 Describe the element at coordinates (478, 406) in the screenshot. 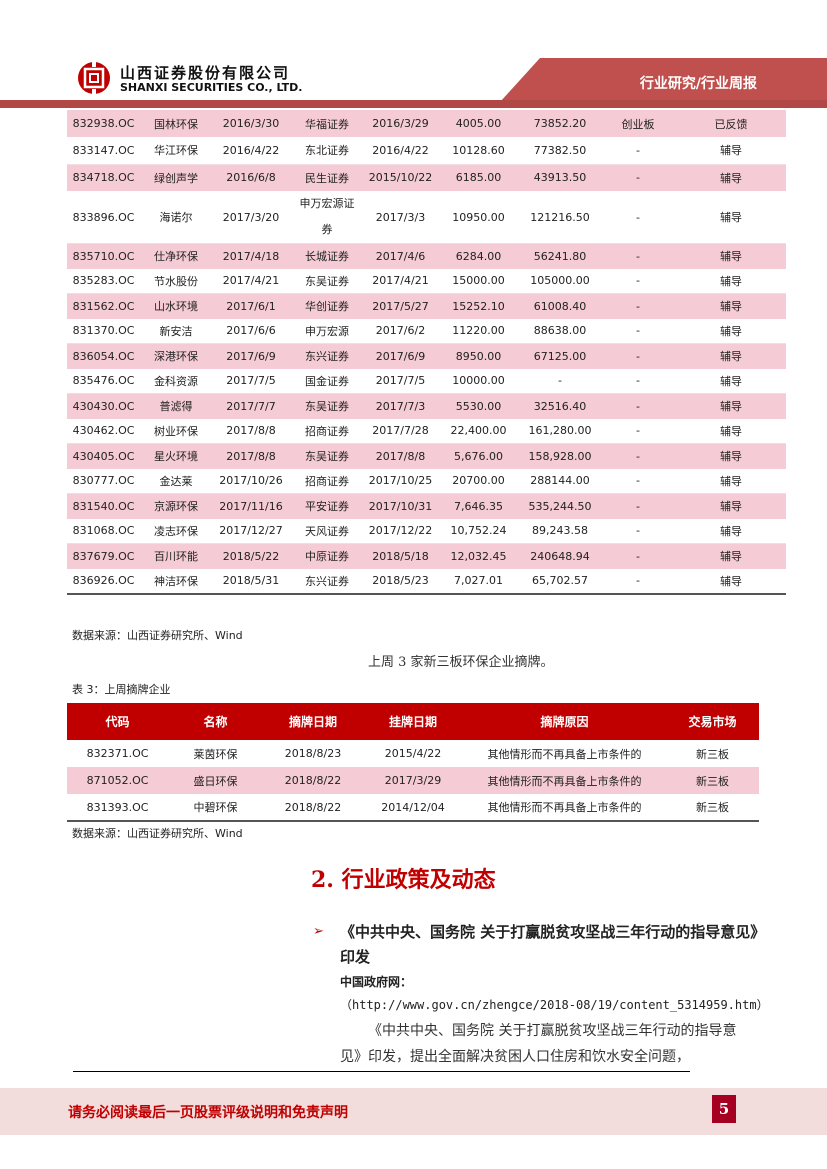

I see `table-cell: 5530.00` at that location.